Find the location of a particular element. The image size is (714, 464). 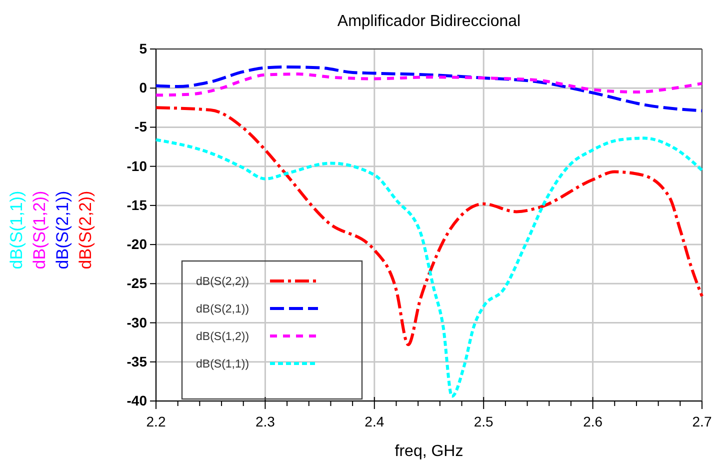

y-tick-label: 5 is located at coordinates (143, 48).